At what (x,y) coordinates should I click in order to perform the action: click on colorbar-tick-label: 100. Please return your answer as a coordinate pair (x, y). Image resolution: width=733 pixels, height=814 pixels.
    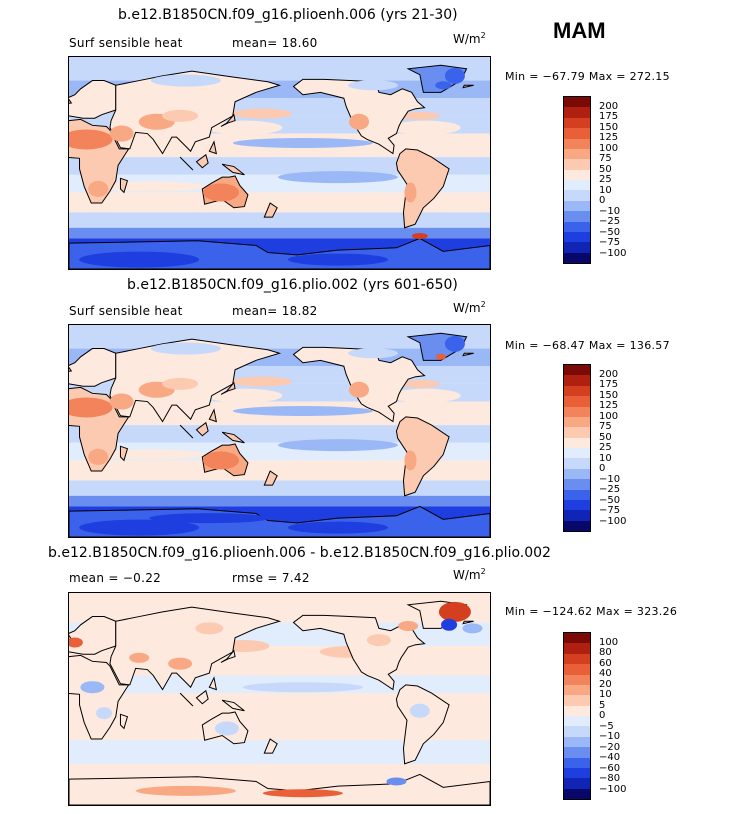
    Looking at the image, I should click on (609, 642).